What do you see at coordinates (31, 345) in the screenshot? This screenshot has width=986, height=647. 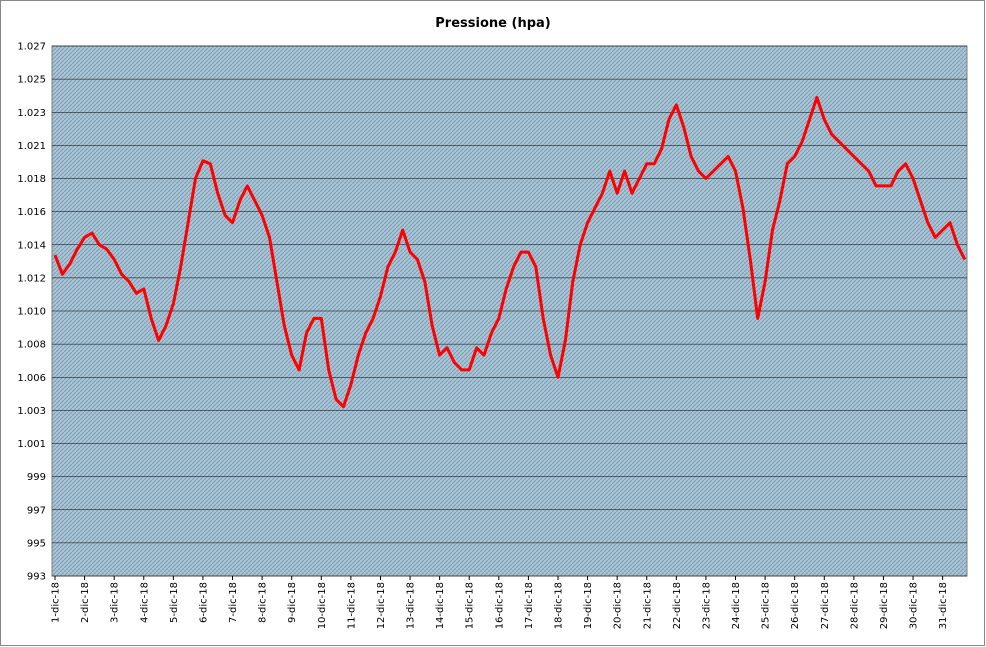 I see `y-tick-label: 1.008` at bounding box center [31, 345].